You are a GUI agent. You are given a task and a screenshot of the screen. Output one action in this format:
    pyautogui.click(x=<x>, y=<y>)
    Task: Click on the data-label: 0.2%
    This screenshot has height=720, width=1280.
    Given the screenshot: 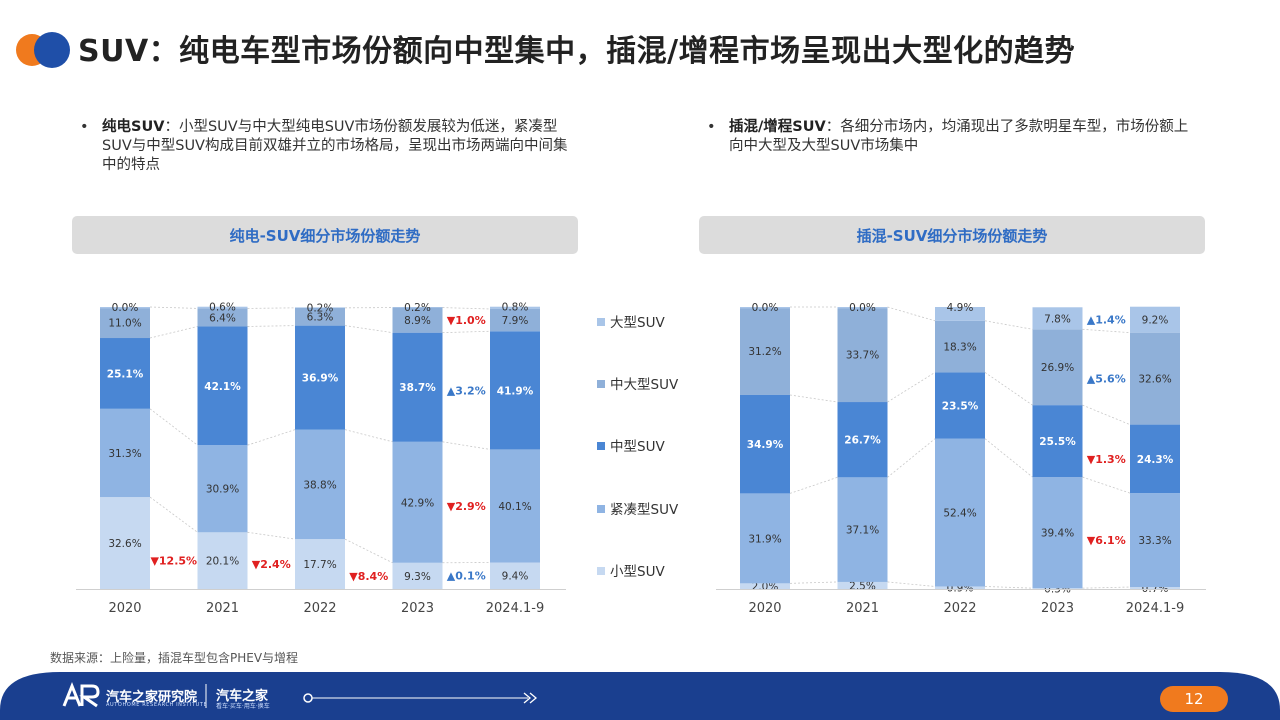 What is the action you would take?
    pyautogui.click(x=417, y=308)
    